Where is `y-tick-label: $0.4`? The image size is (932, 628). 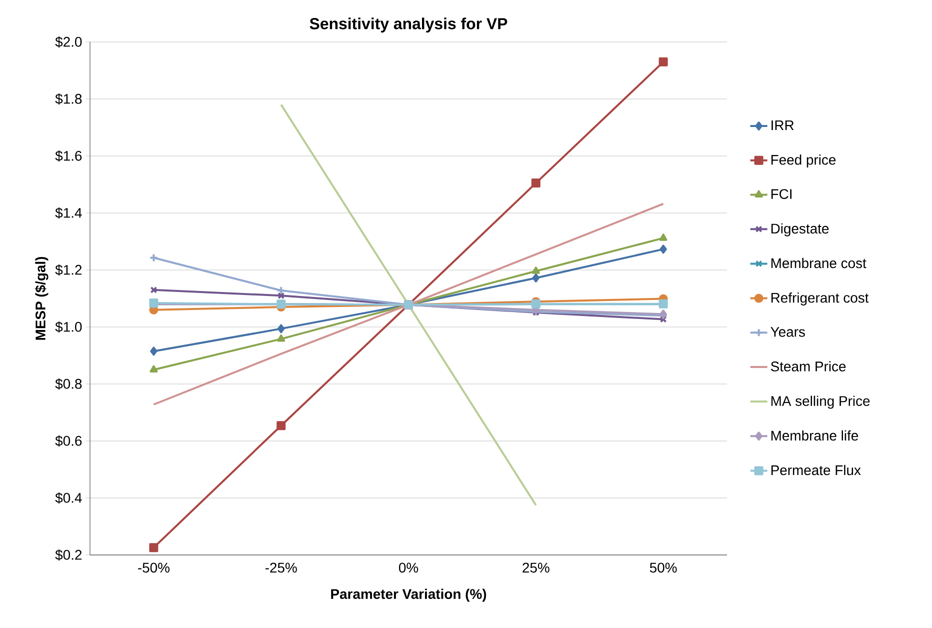
y-tick-label: $0.4 is located at coordinates (68, 498).